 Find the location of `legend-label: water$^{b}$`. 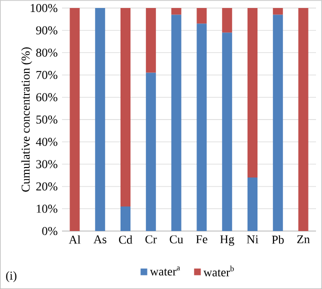

legend-label: water$^{b}$ is located at coordinates (218, 271).